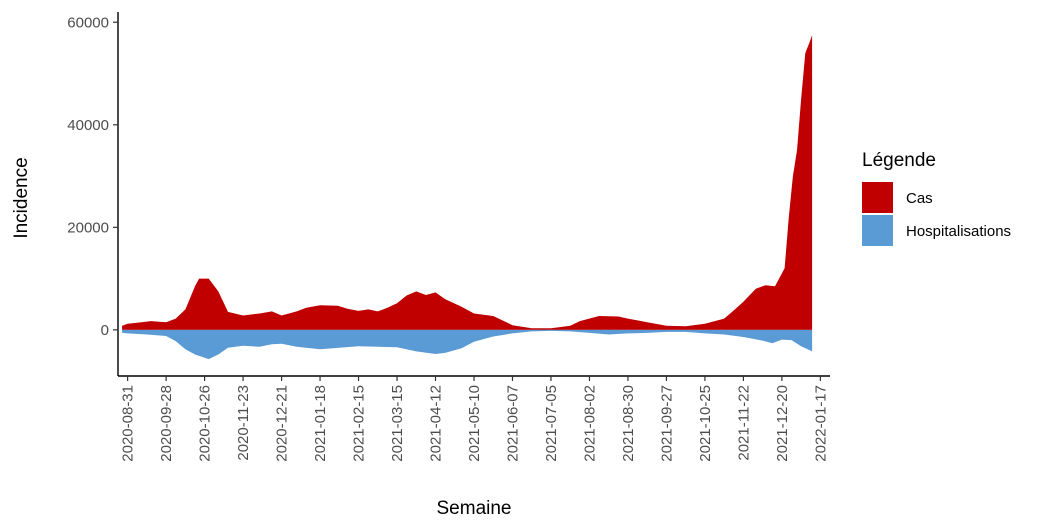 The image size is (1038, 524). I want to click on x-tick-label: 2020-09-28, so click(166, 423).